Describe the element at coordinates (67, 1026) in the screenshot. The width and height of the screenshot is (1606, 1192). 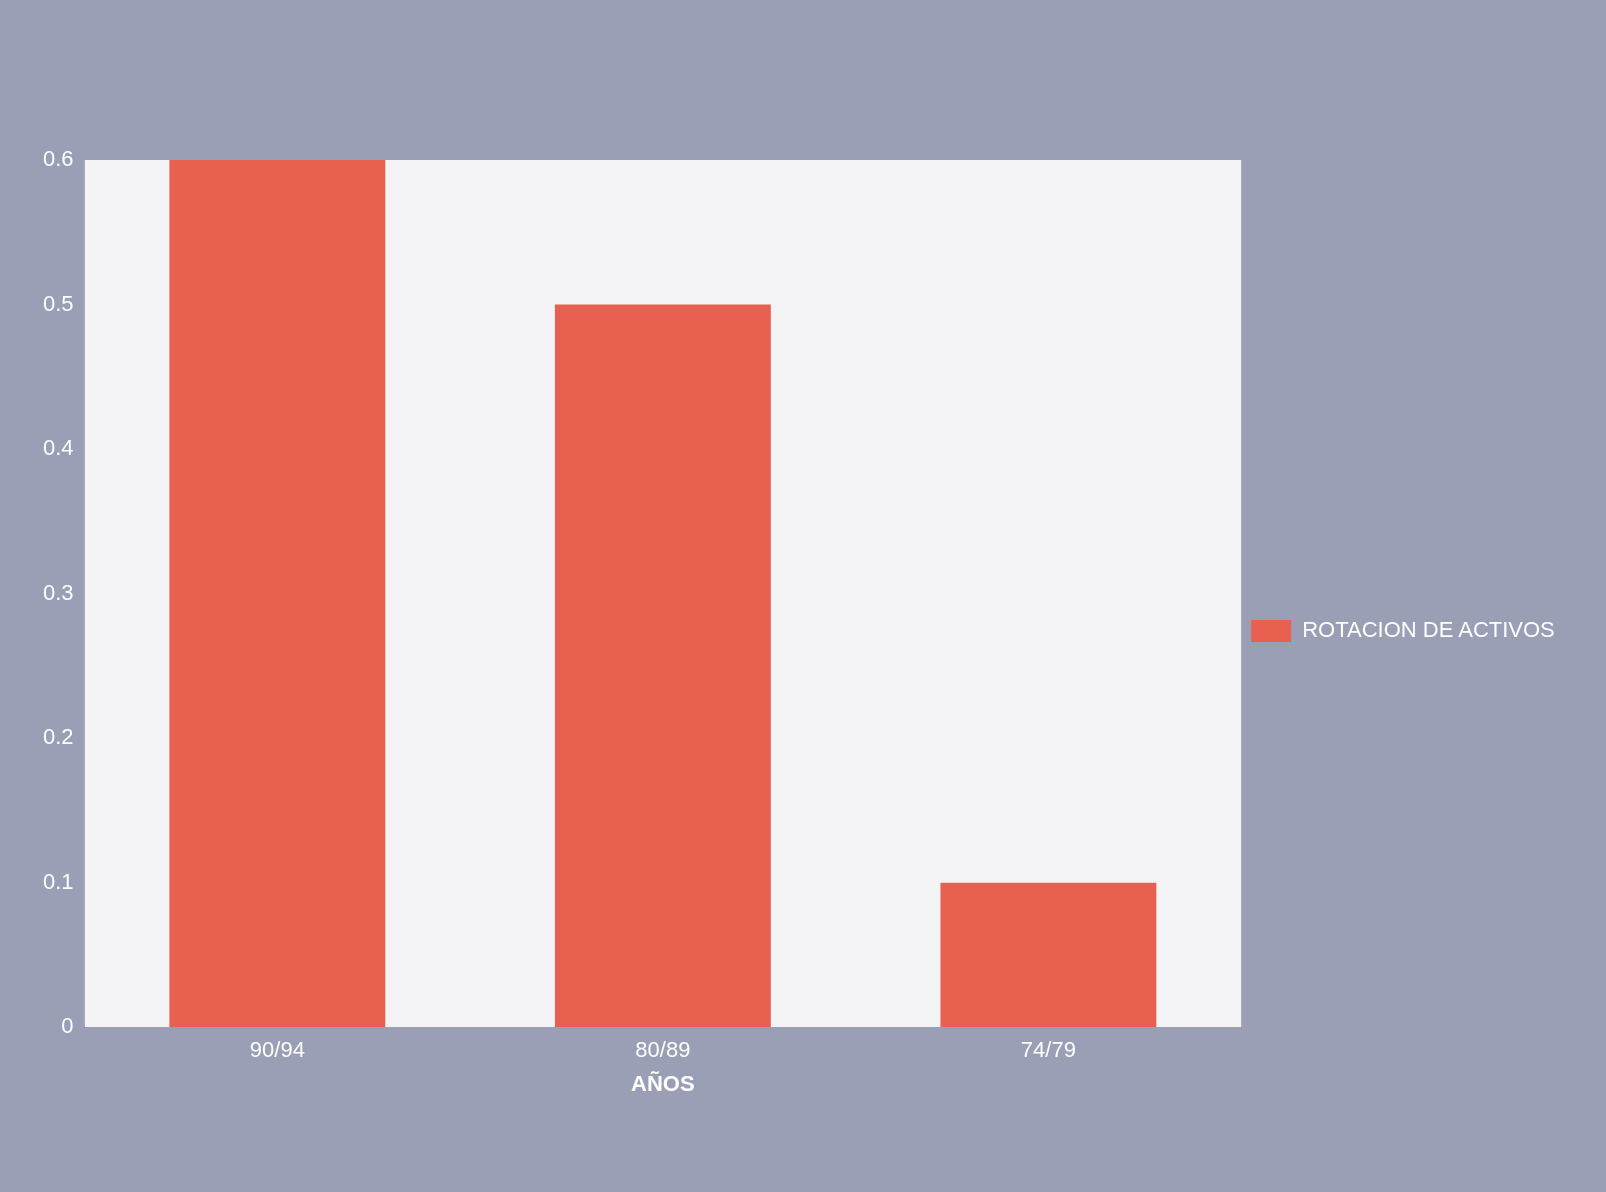
I see `y-tick-label: 0` at that location.